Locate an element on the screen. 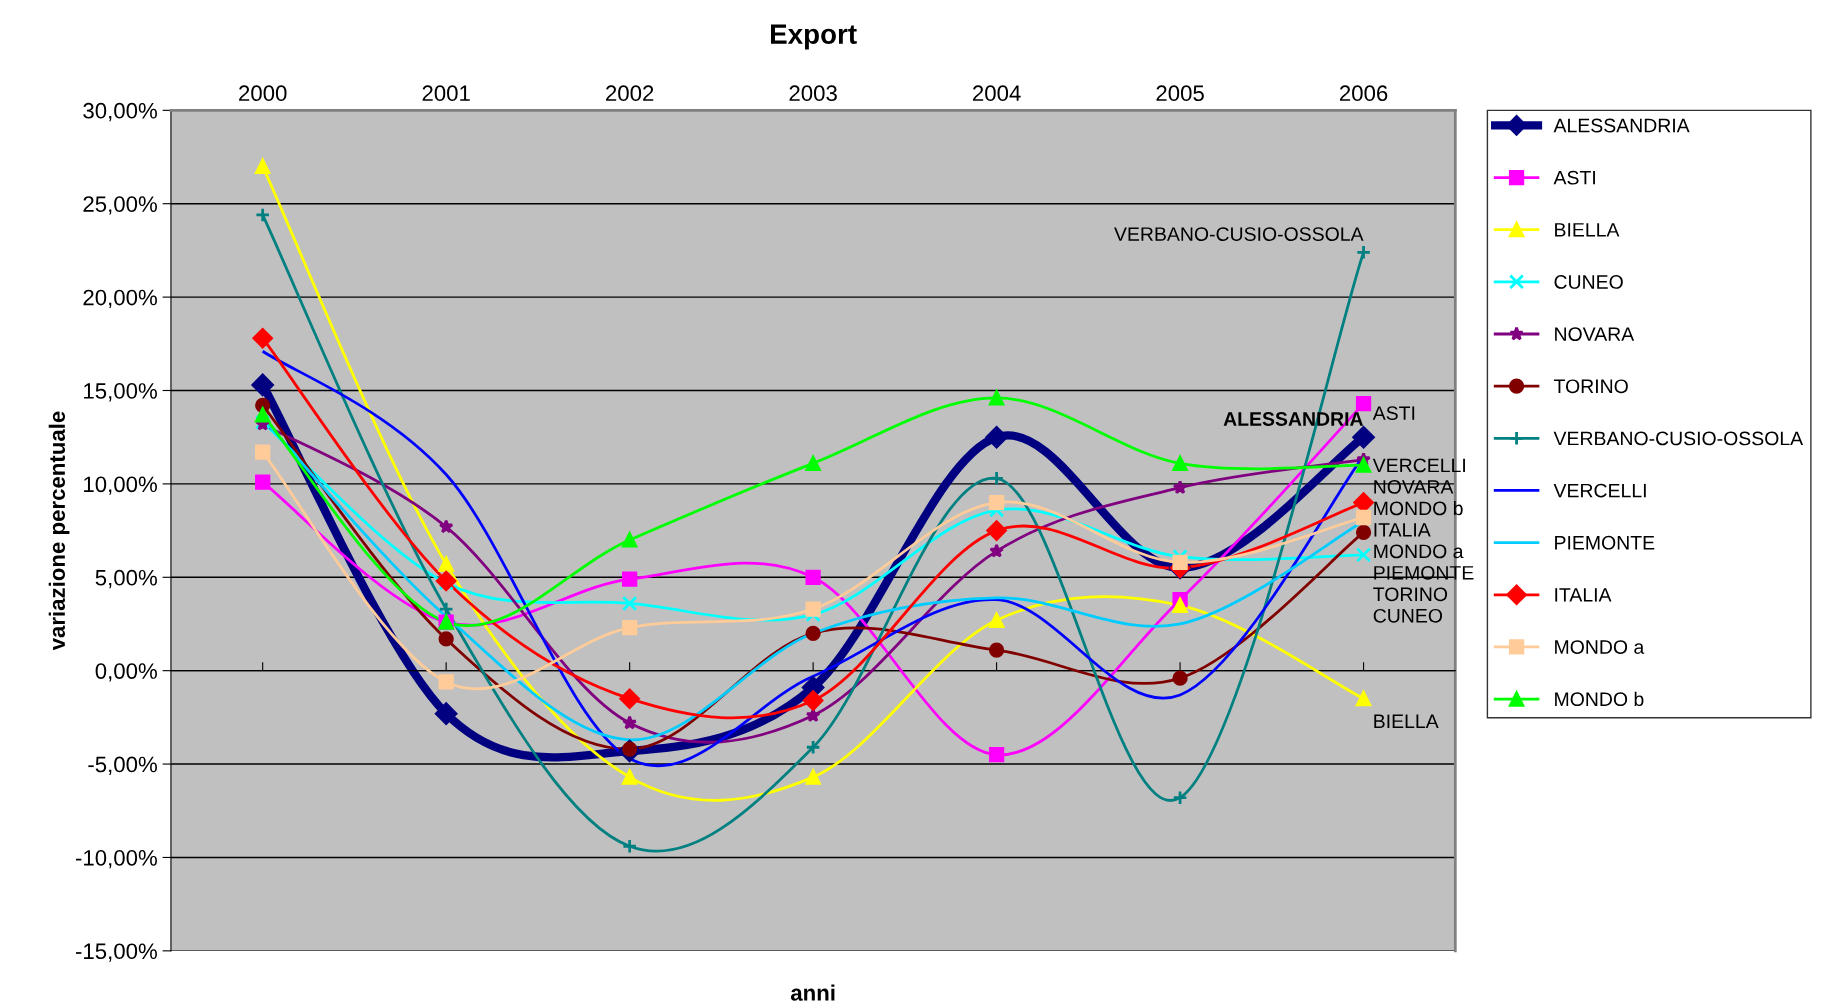 The image size is (1848, 1003). text: MONDO b is located at coordinates (1418, 508).